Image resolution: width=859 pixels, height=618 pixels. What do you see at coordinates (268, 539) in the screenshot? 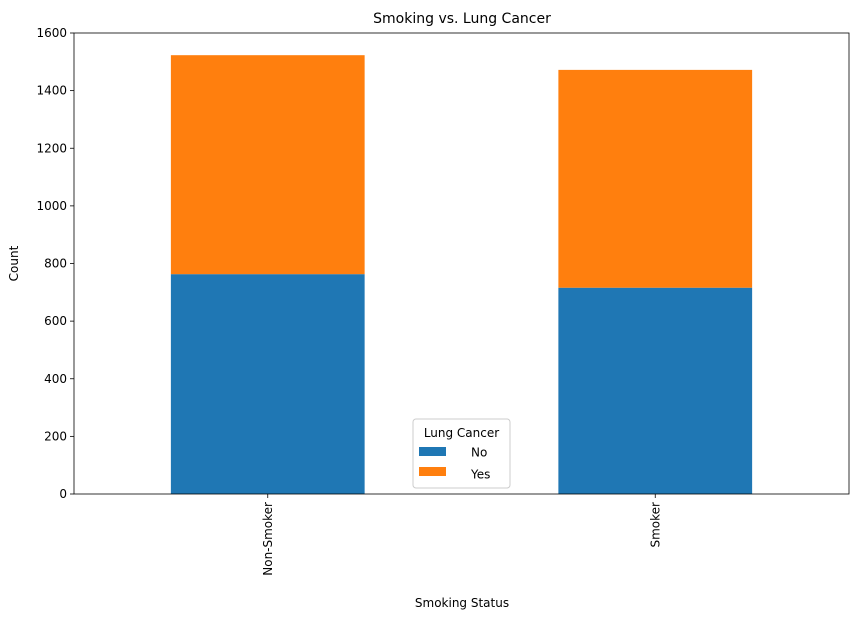
I see `x-tick-label-non-smoker: Non-Smoker` at bounding box center [268, 539].